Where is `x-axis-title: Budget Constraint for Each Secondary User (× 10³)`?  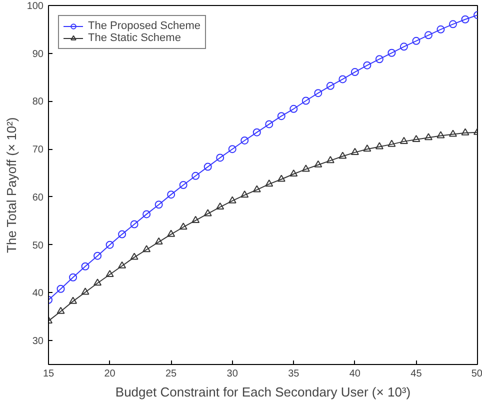
x-axis-title: Budget Constraint for Each Secondary User (× 10³) is located at coordinates (263, 392).